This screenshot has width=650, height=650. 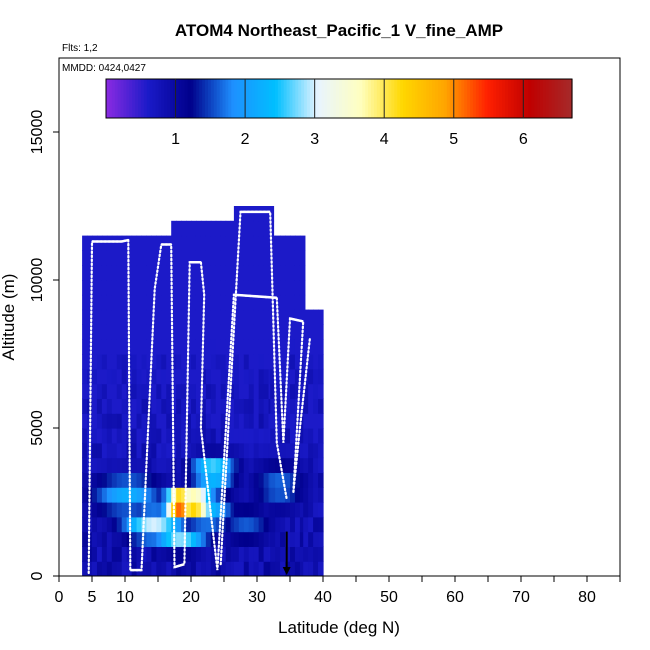 What do you see at coordinates (257, 597) in the screenshot?
I see `x-tick-label: 30` at bounding box center [257, 597].